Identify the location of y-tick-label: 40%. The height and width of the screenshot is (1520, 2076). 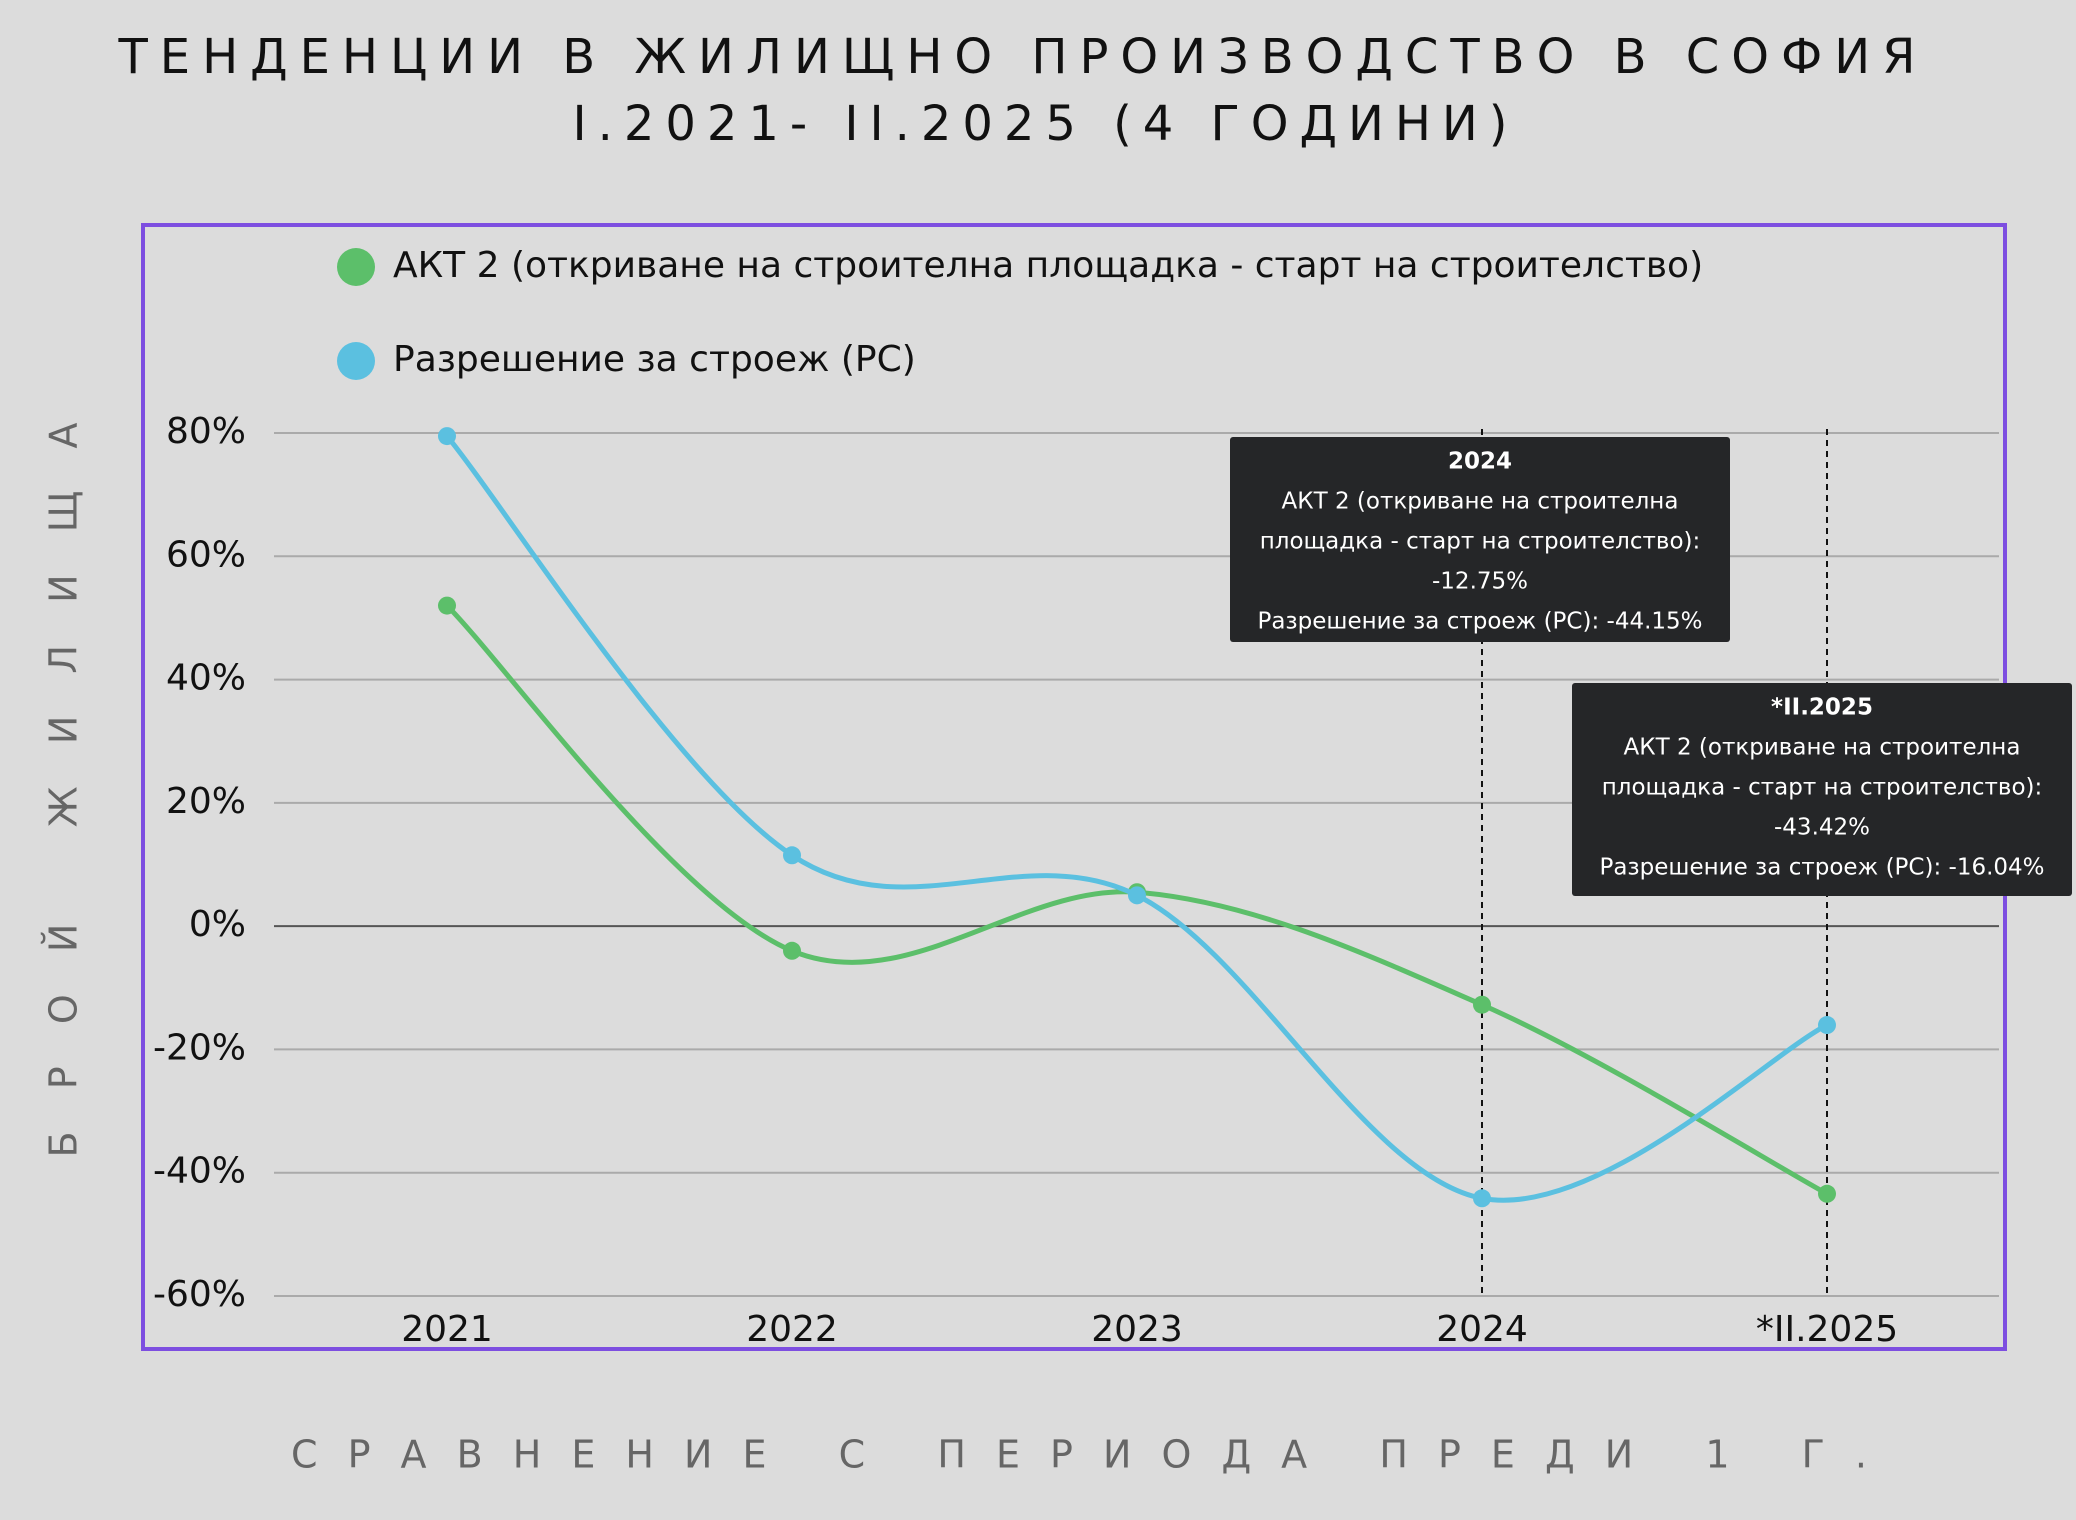
(206, 678).